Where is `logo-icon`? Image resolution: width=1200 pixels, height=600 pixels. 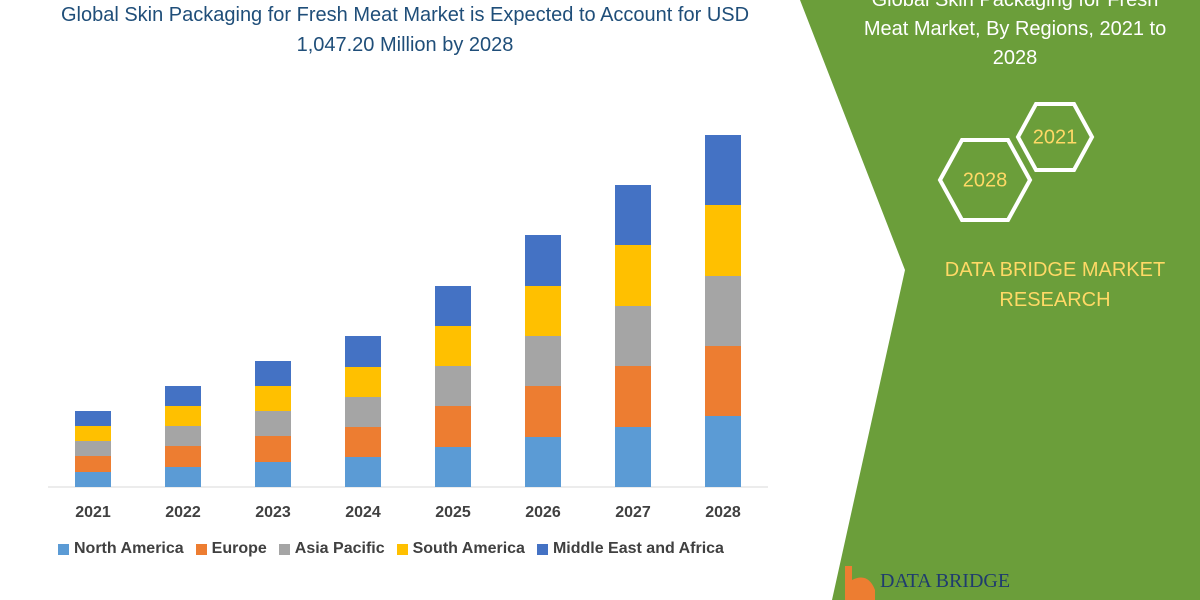 logo-icon is located at coordinates (860, 583).